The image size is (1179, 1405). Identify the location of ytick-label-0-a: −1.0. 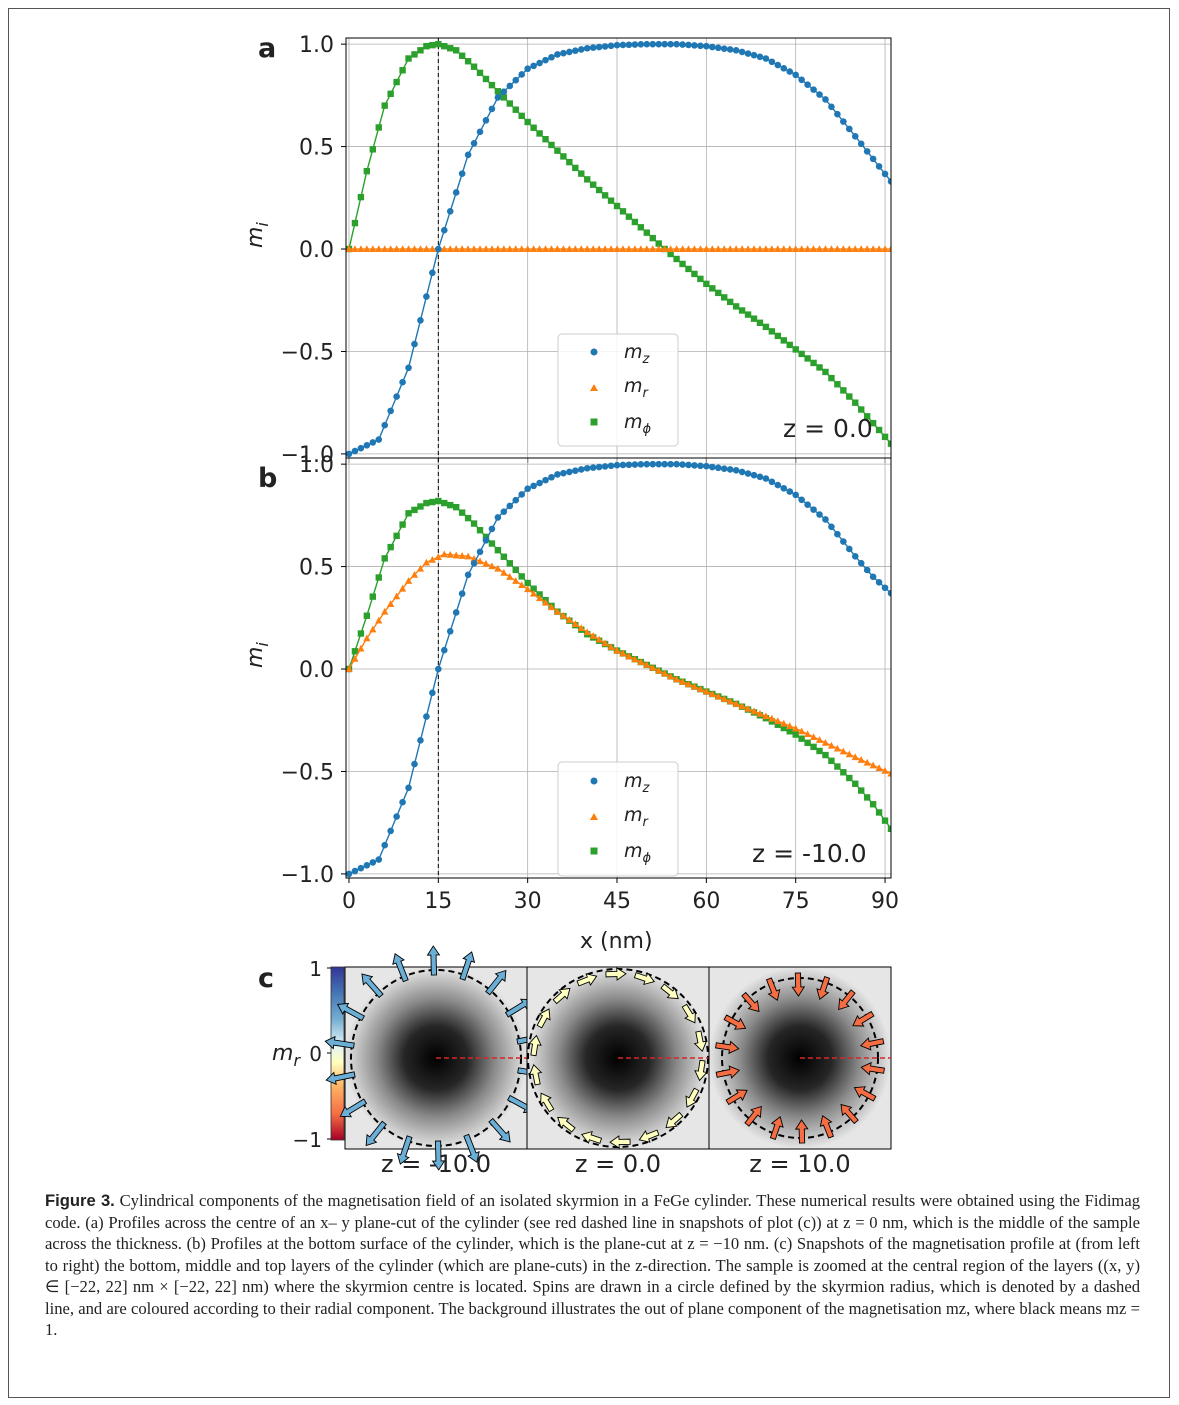
(307, 455).